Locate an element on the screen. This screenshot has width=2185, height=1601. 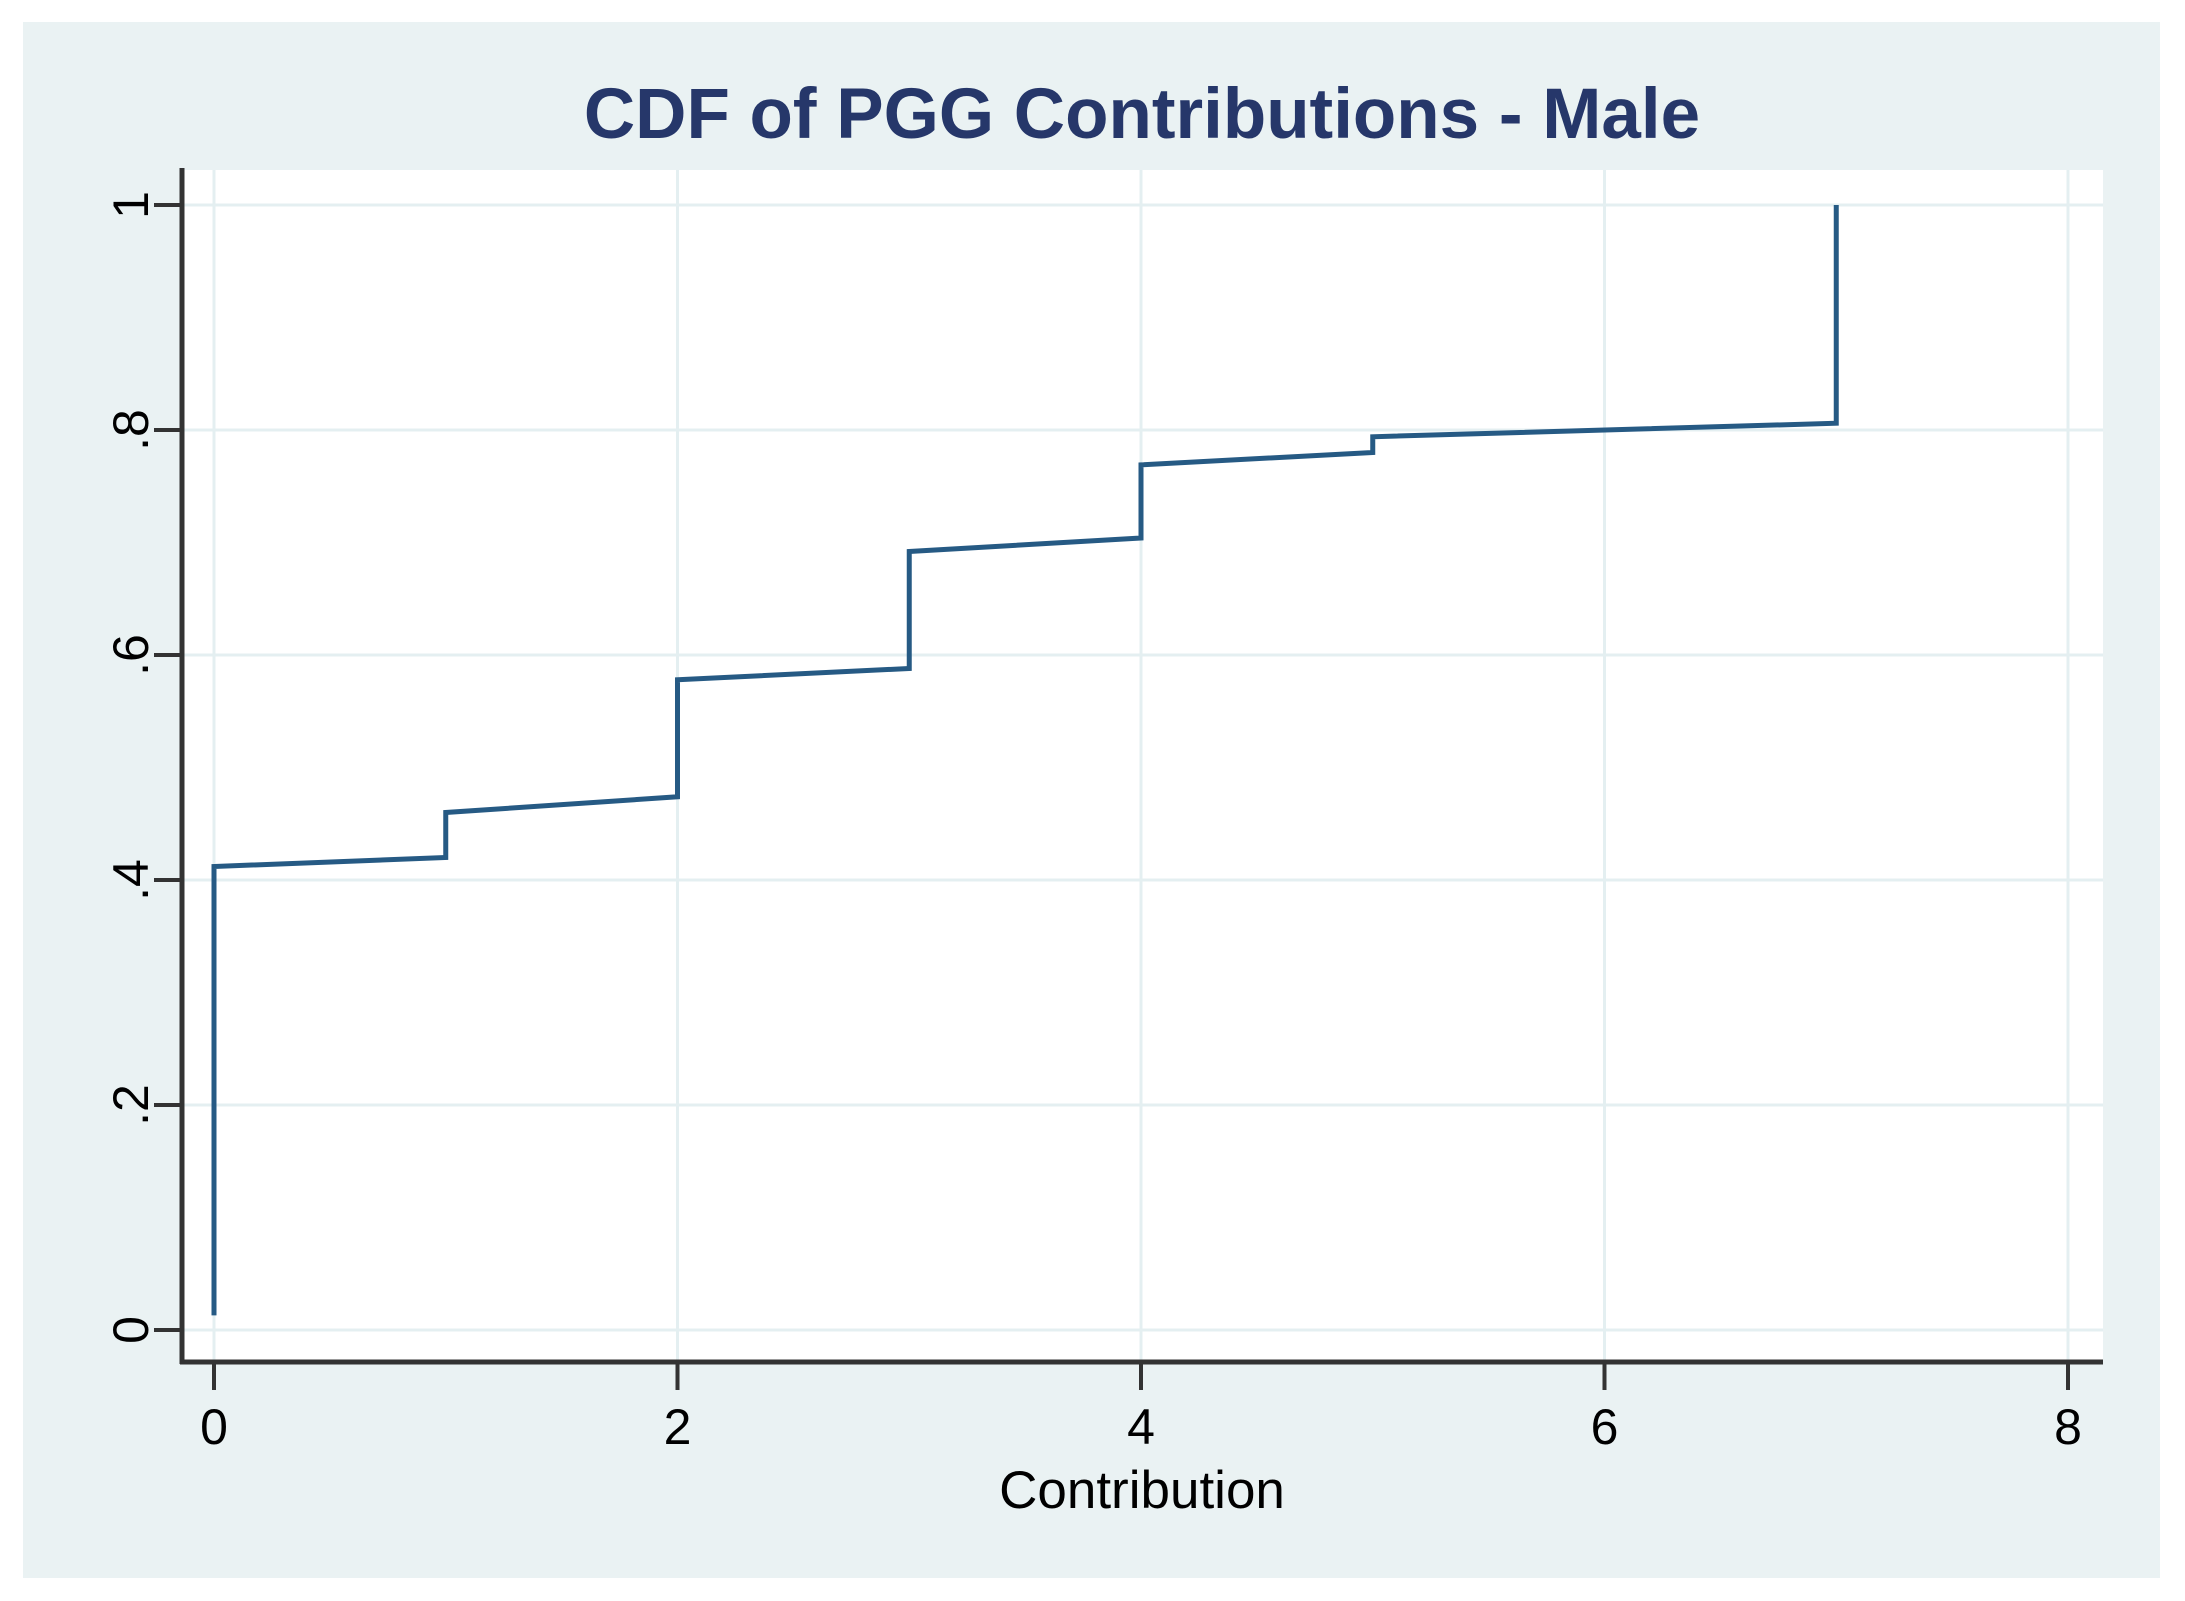
chart-title: CDF of PGG Contributions - Male is located at coordinates (1142, 114).